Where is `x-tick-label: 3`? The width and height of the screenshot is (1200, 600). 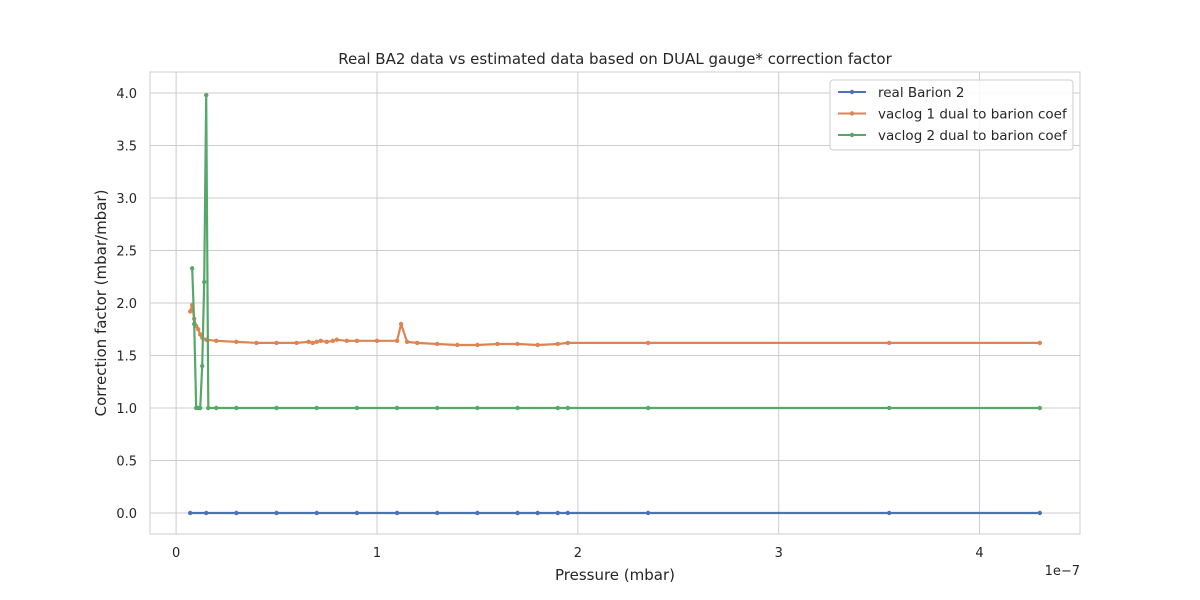
x-tick-label: 3 is located at coordinates (779, 553).